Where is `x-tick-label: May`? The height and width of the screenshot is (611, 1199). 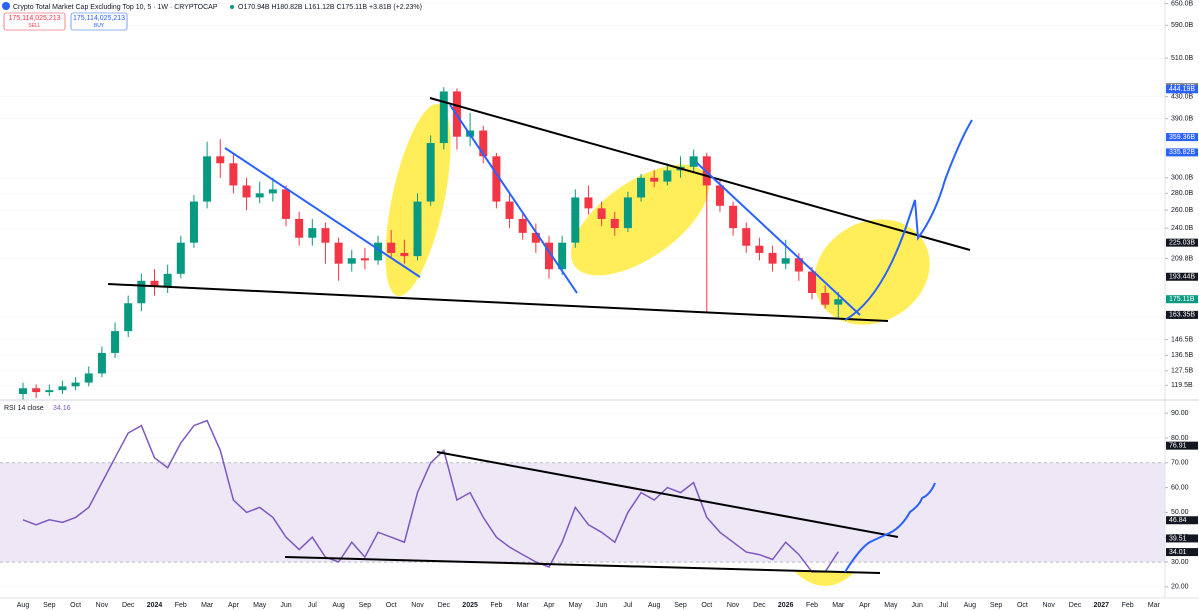 x-tick-label: May is located at coordinates (576, 605).